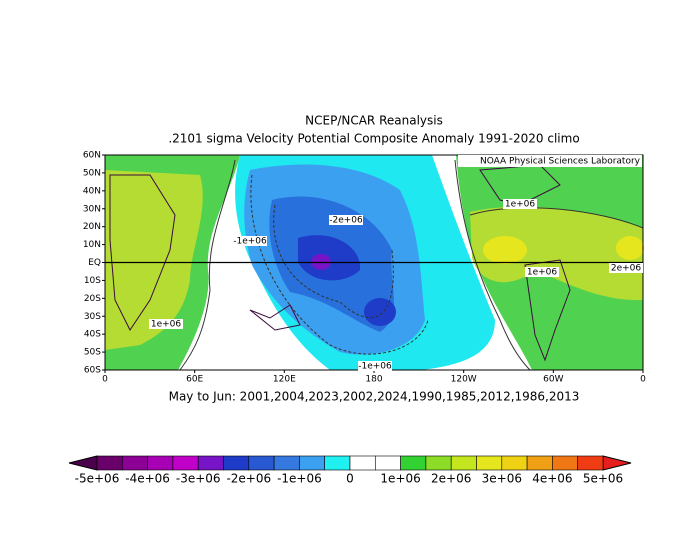  I want to click on lat-label: 20N, so click(92, 227).